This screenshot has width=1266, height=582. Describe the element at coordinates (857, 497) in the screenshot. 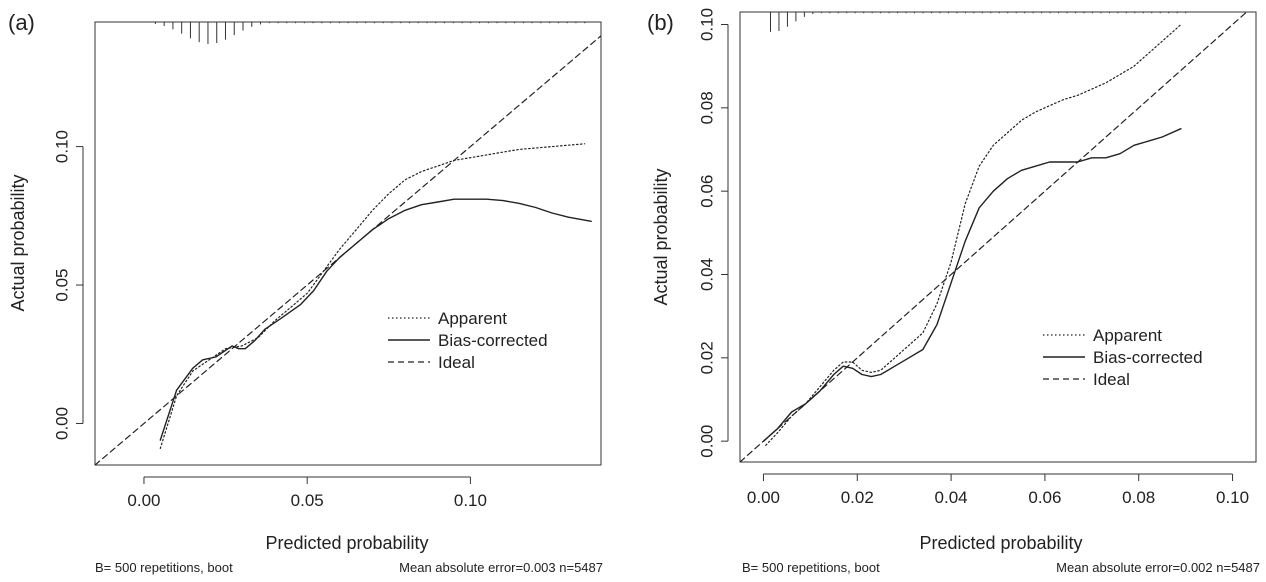

I see `x-tick-label: 0.02` at that location.